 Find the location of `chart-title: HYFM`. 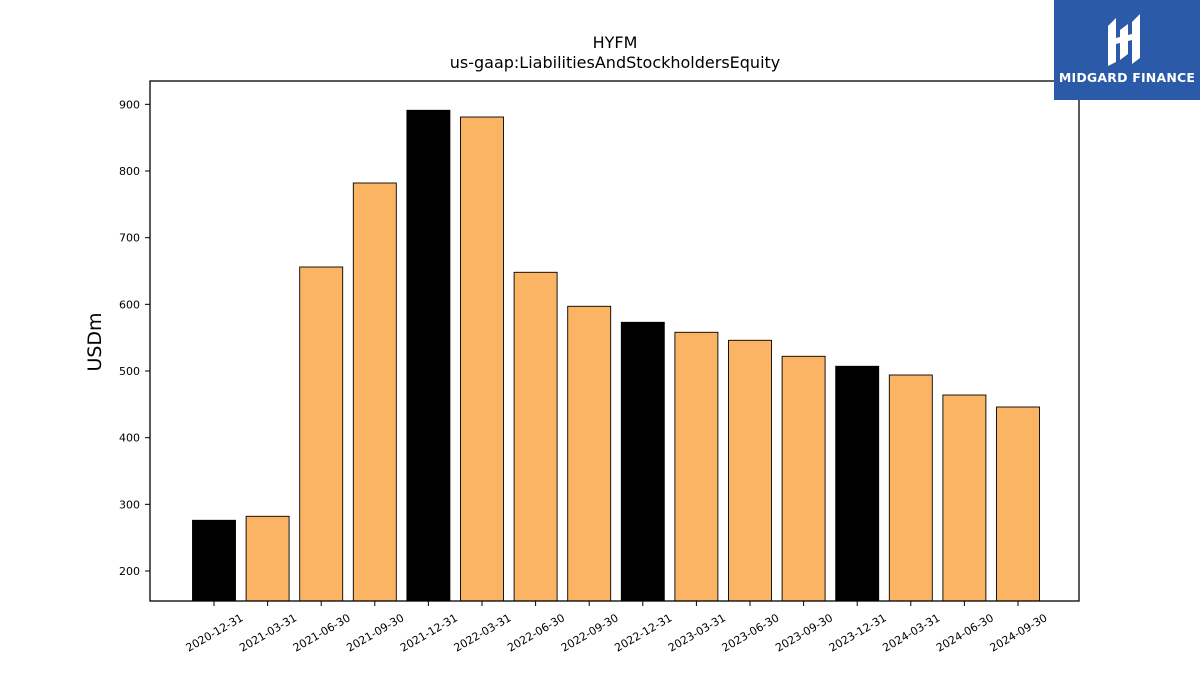

chart-title: HYFM is located at coordinates (615, 42).